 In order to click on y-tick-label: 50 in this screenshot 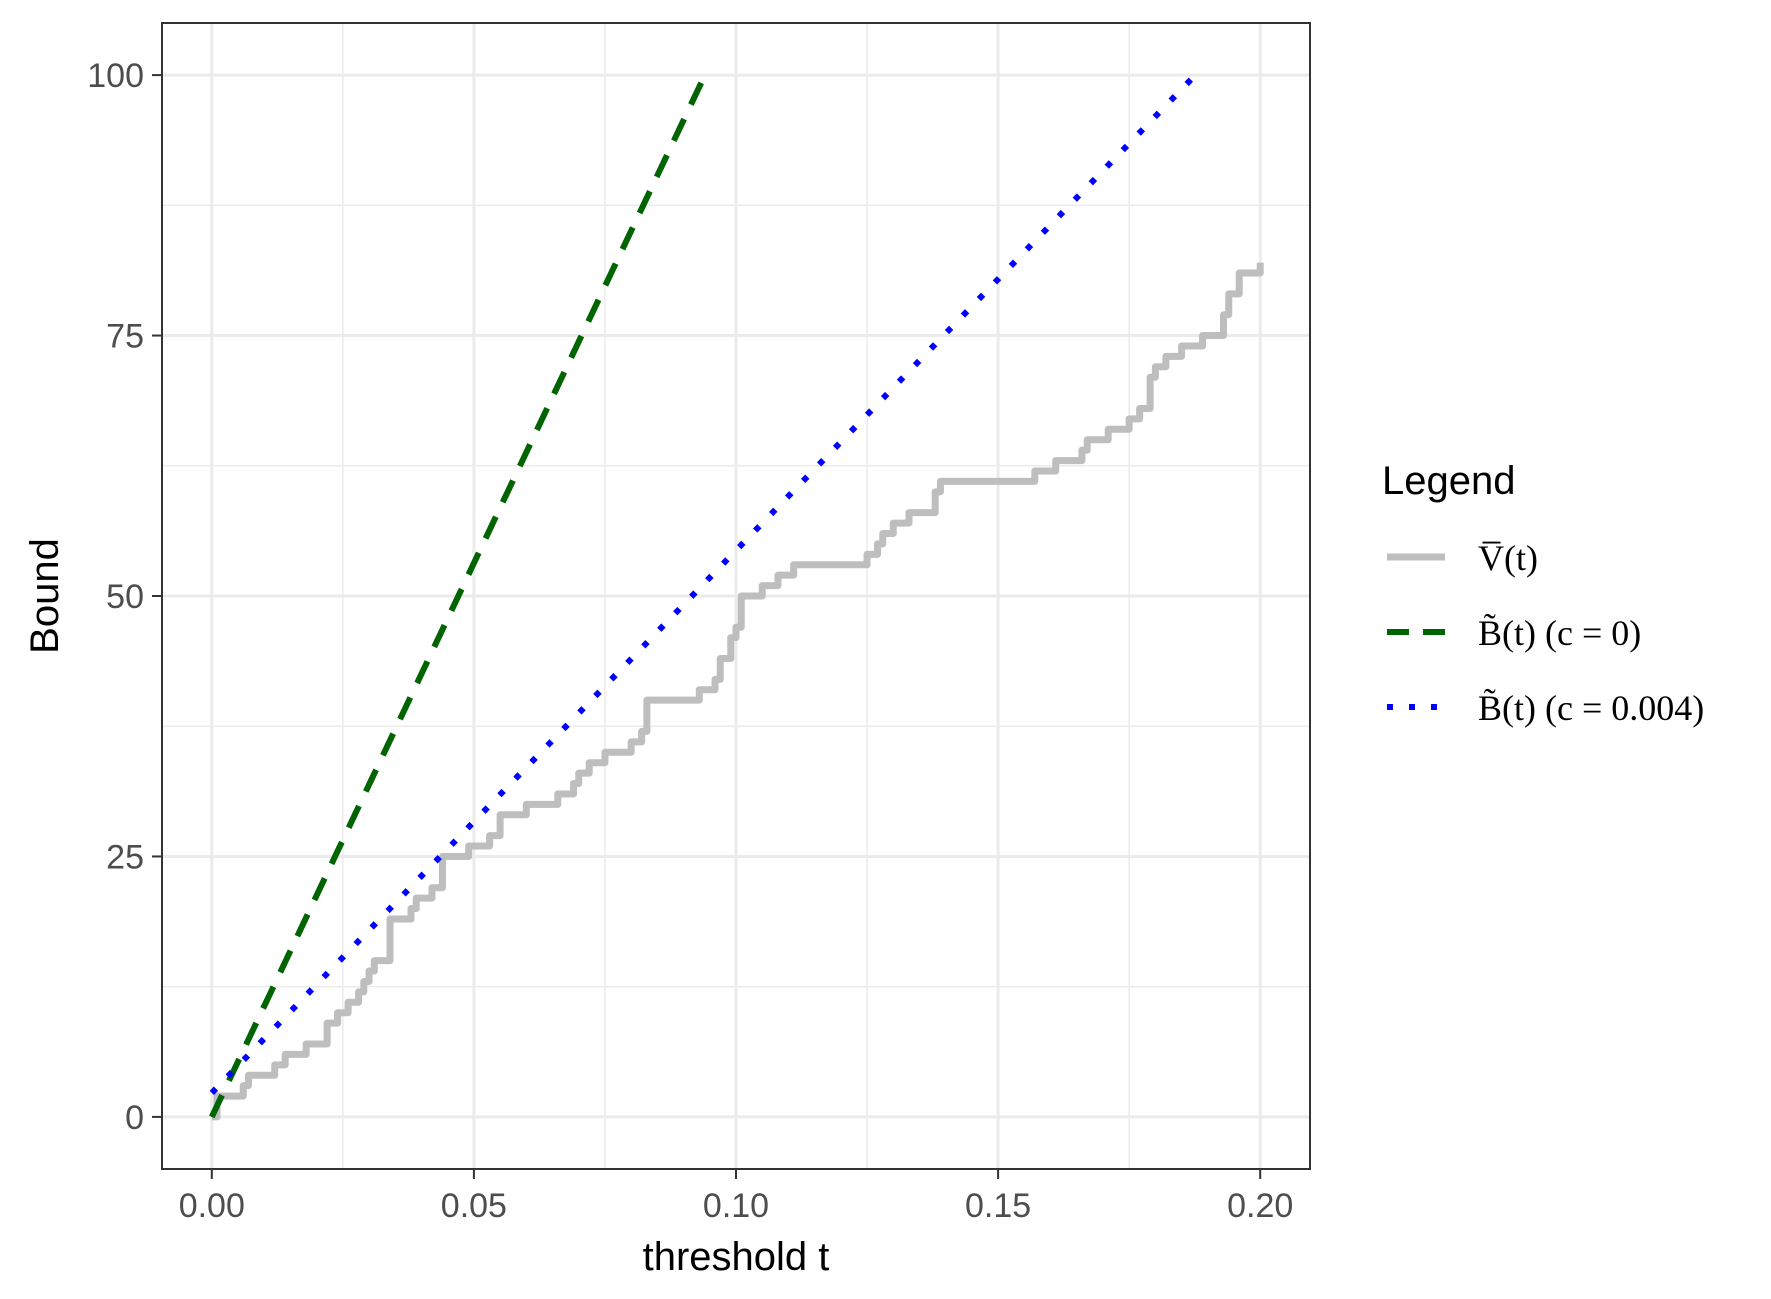, I will do `click(125, 597)`.